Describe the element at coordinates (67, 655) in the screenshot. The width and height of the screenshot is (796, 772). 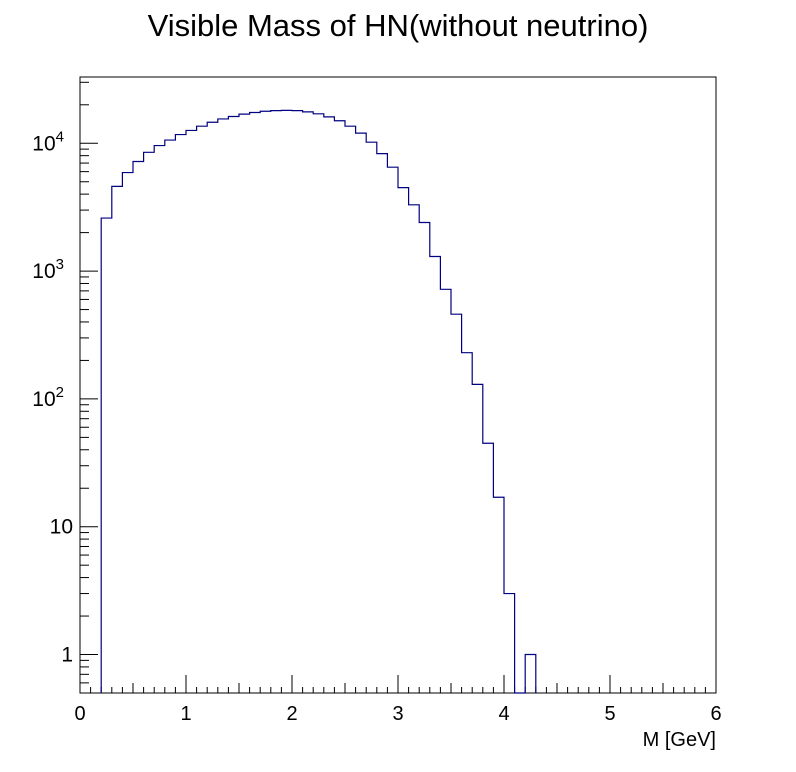
I see `y-tick-label: 1` at that location.